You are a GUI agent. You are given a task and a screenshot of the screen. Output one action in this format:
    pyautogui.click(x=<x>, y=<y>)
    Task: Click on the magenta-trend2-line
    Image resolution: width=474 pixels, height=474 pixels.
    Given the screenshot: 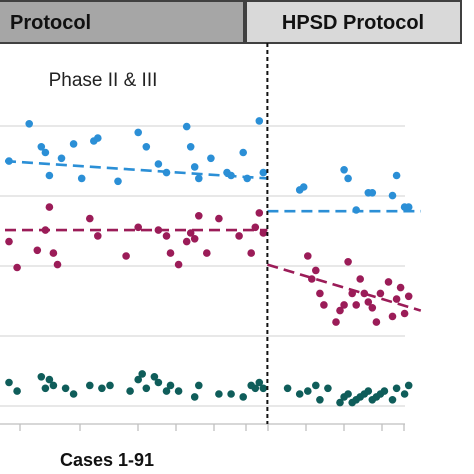 What is the action you would take?
    pyautogui.click(x=344, y=287)
    